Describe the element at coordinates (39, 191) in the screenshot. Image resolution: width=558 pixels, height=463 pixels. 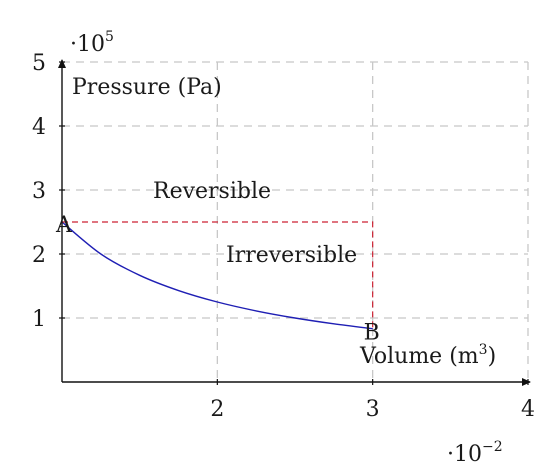
I see `y-tick-label: 3` at that location.